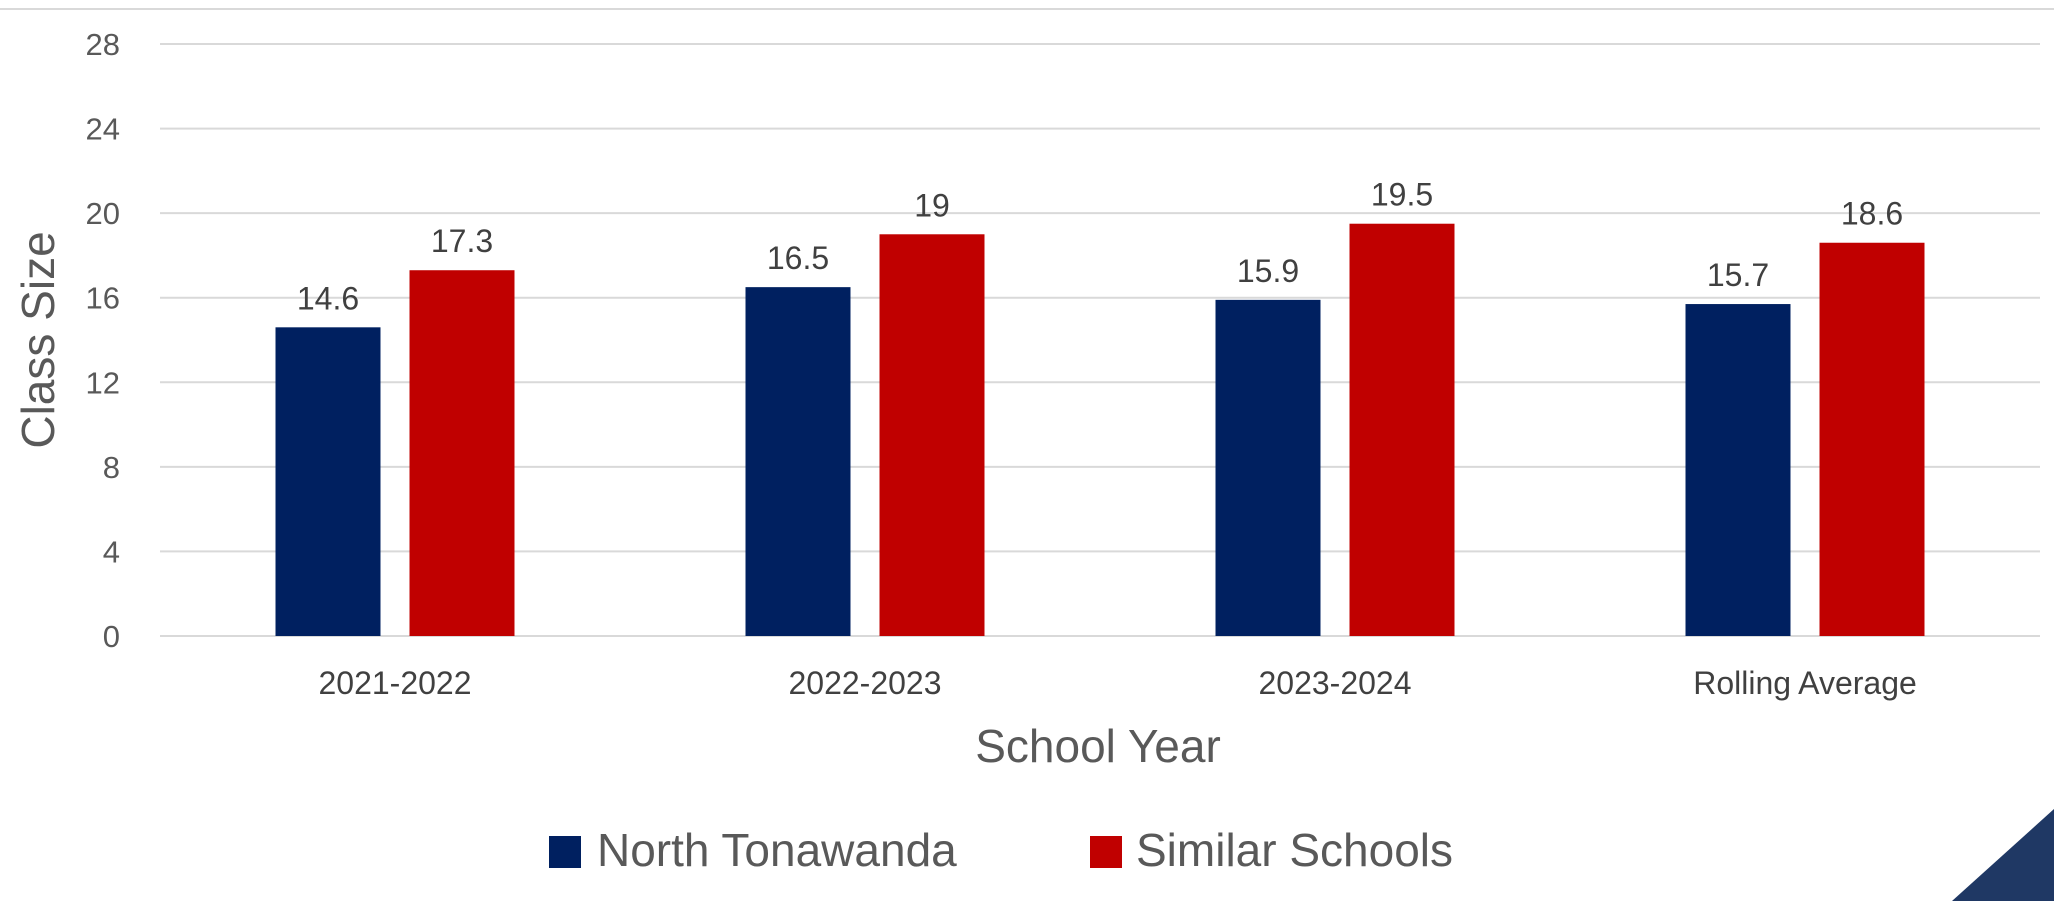 The height and width of the screenshot is (906, 2054). I want to click on y-tick-label: 12, so click(103, 382).